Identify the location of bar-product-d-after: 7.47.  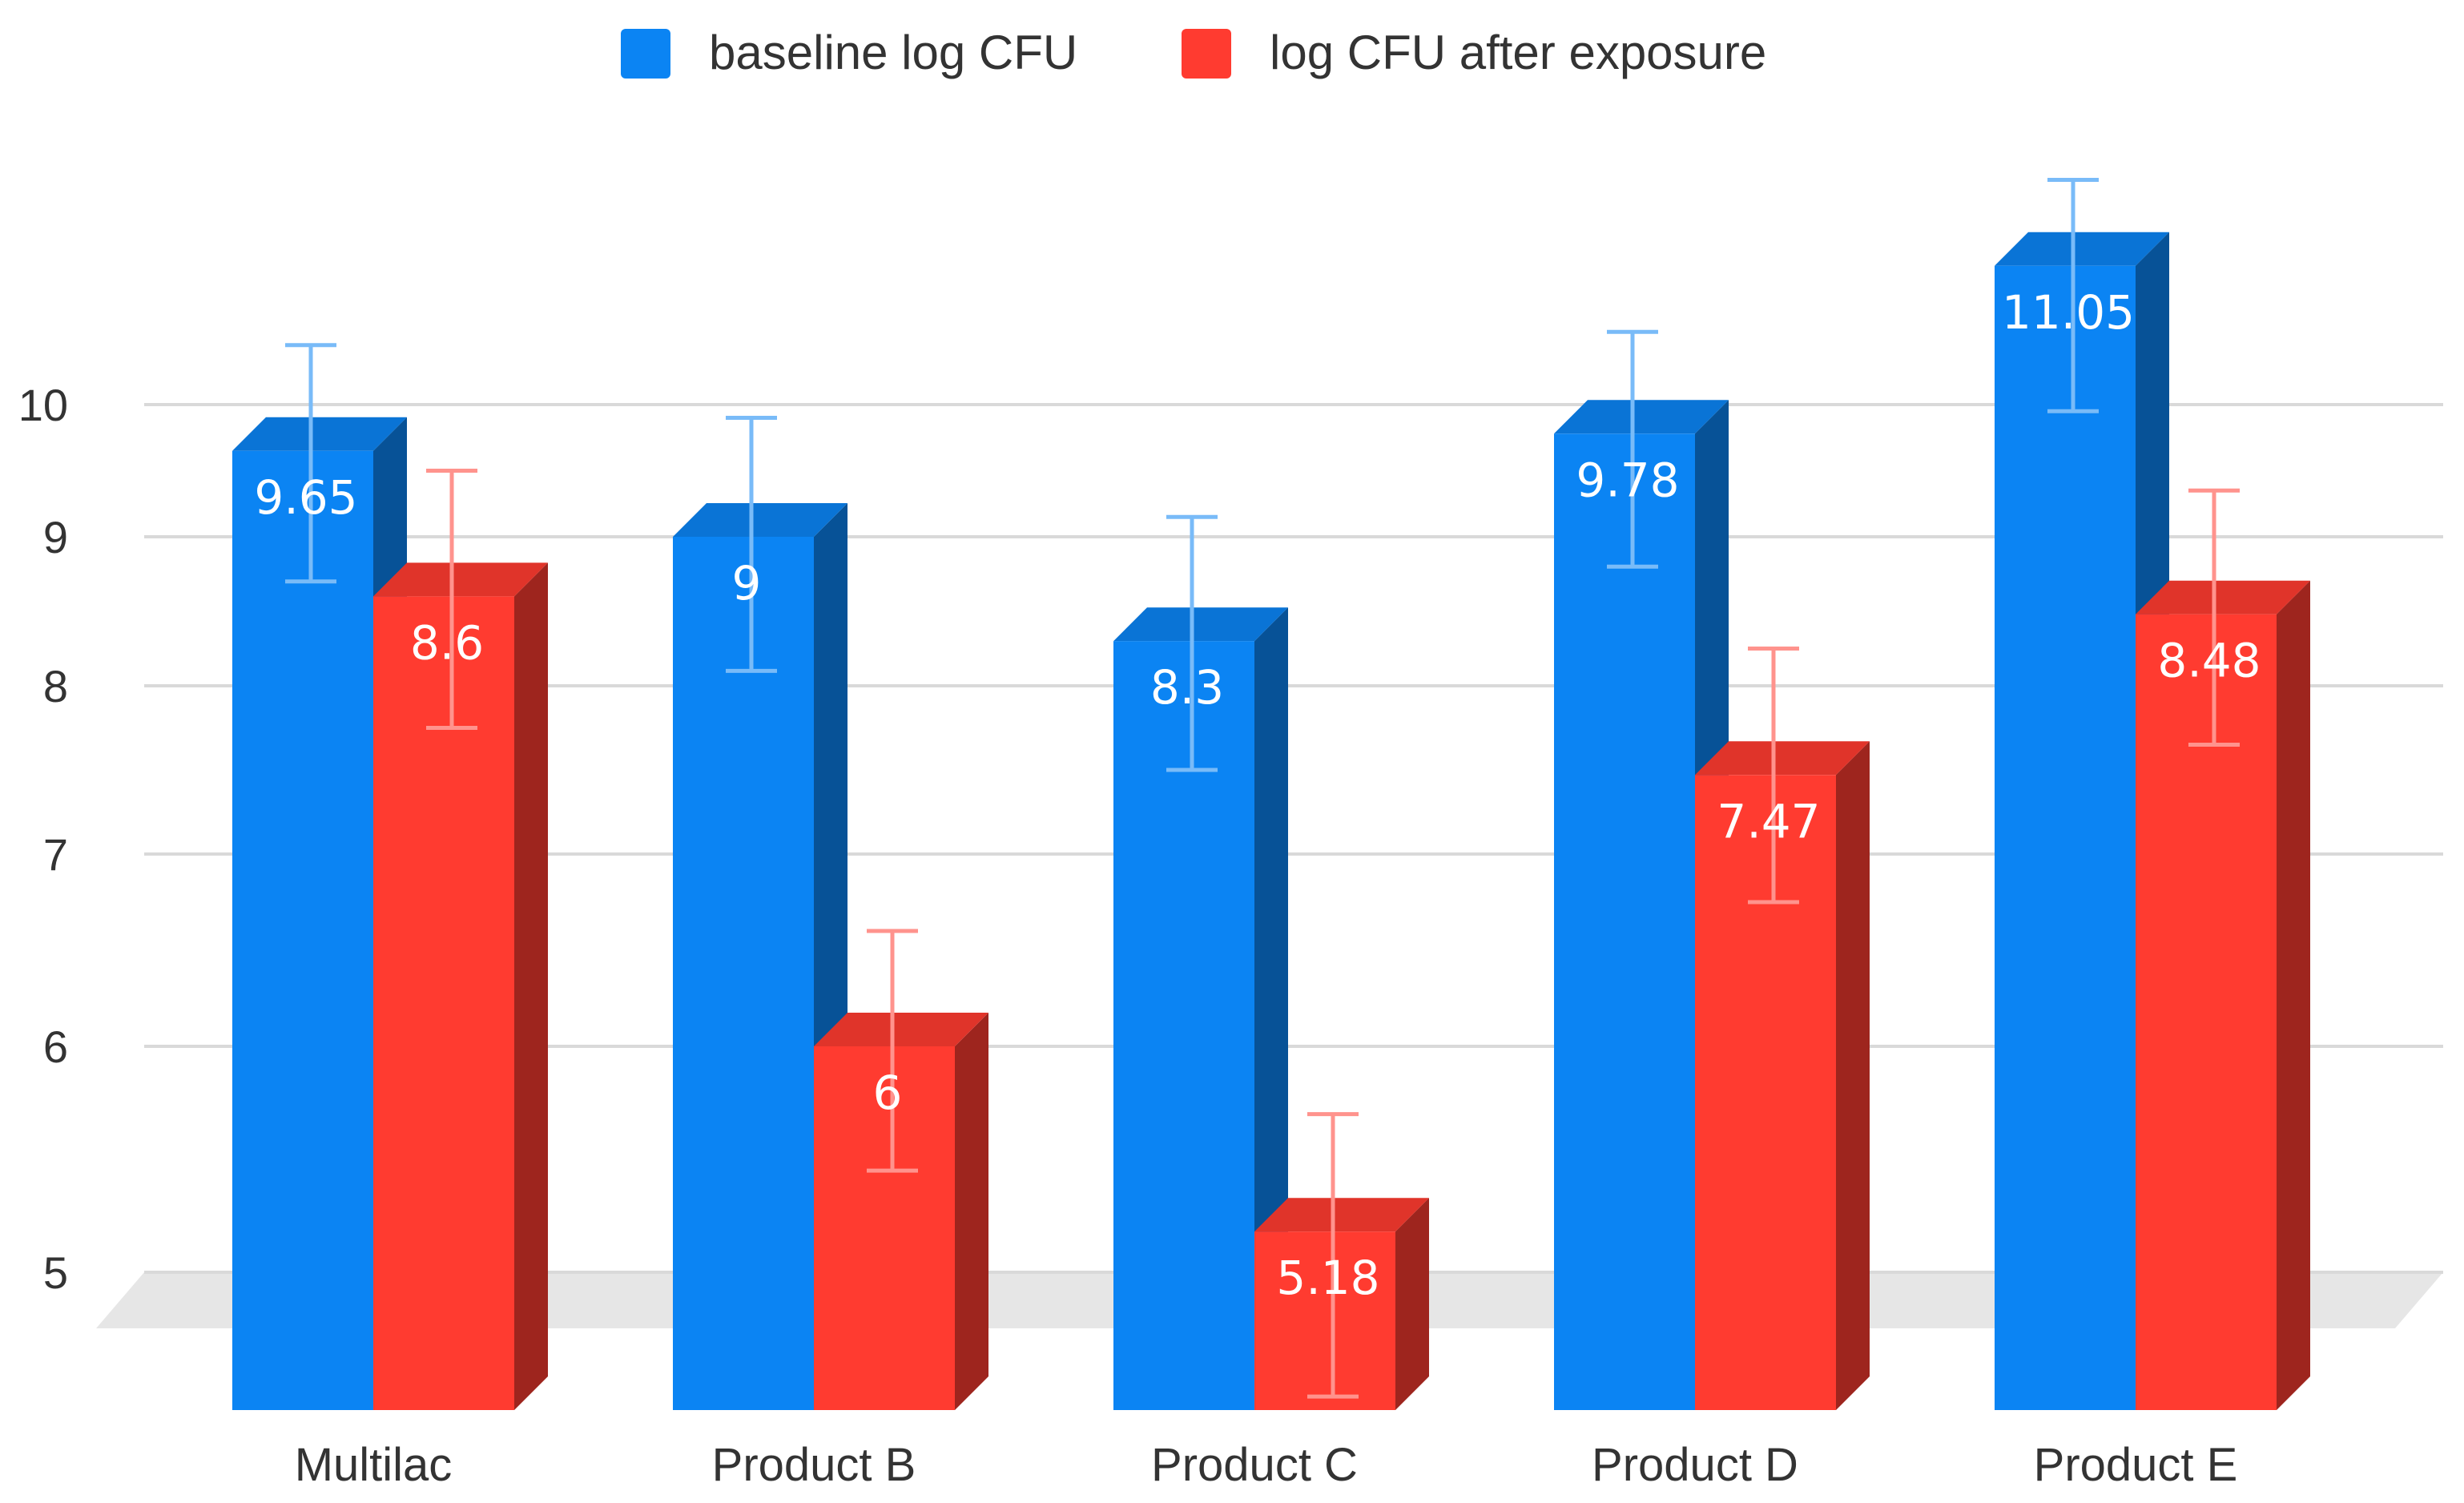
(1783, 1028).